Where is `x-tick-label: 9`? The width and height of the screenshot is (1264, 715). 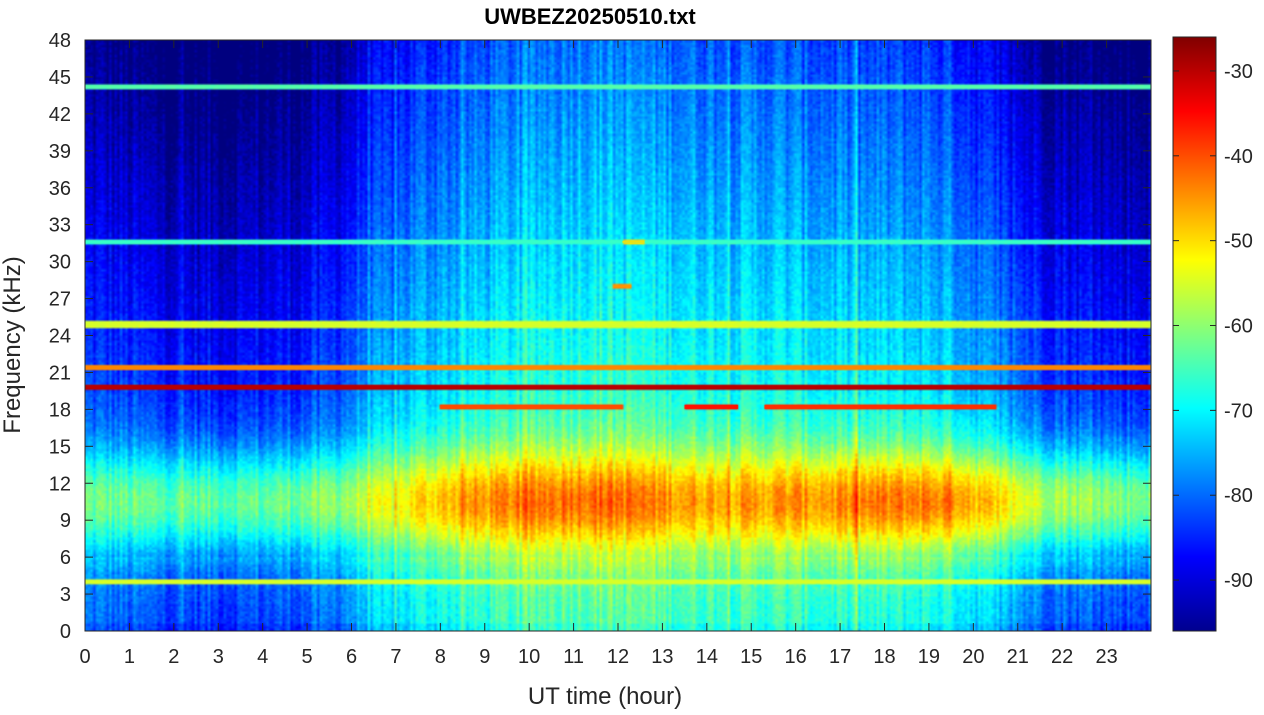 x-tick-label: 9 is located at coordinates (484, 657).